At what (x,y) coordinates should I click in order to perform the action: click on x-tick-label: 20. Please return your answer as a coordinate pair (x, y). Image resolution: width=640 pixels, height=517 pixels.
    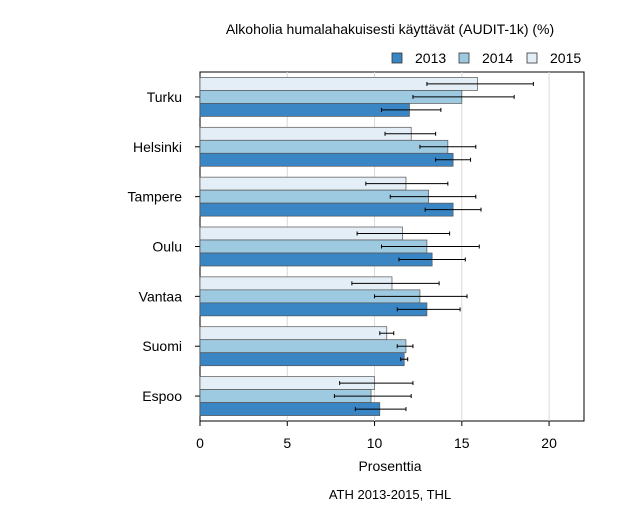
    Looking at the image, I should click on (549, 443).